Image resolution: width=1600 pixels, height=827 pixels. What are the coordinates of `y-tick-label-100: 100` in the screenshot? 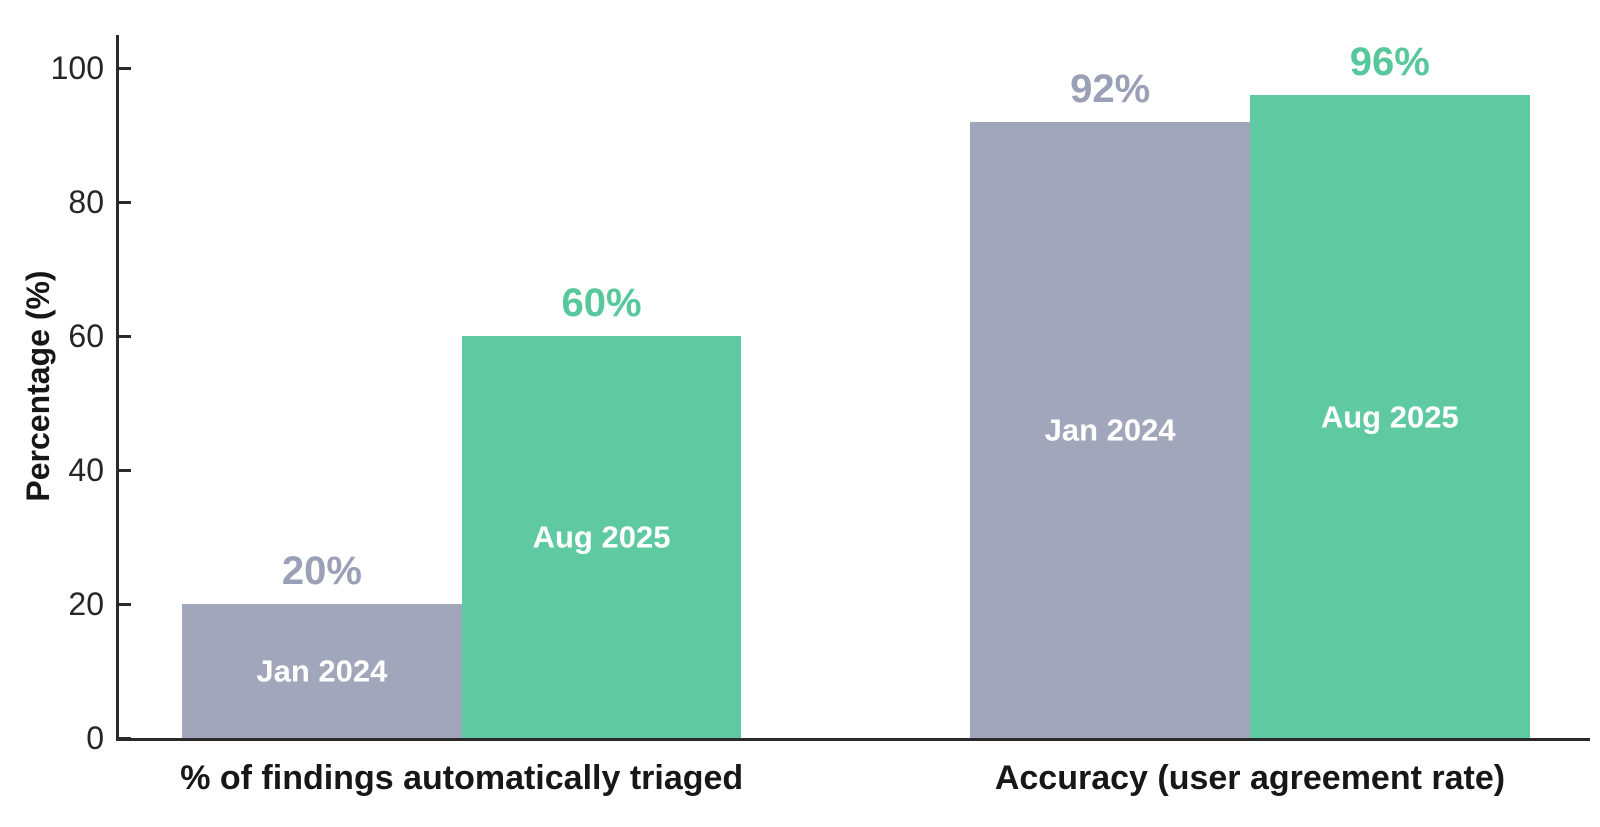 It's located at (77, 68).